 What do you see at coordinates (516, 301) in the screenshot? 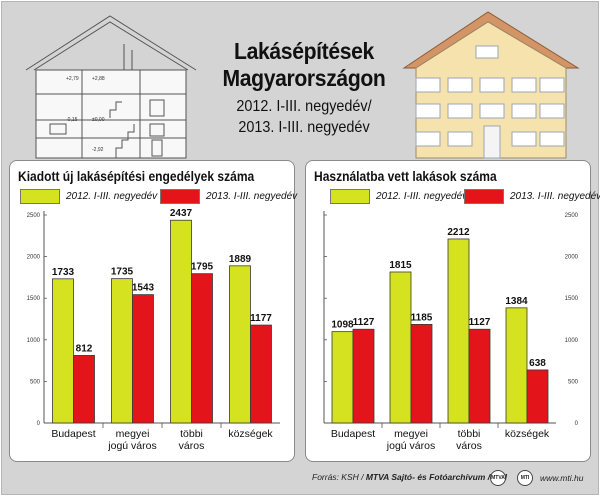
I see `data-label: 1384` at bounding box center [516, 301].